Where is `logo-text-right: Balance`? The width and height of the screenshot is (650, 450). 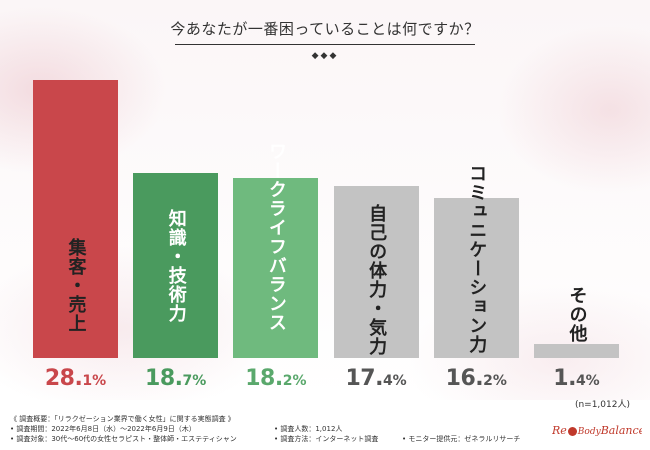 logo-text-right: Balance is located at coordinates (621, 430).